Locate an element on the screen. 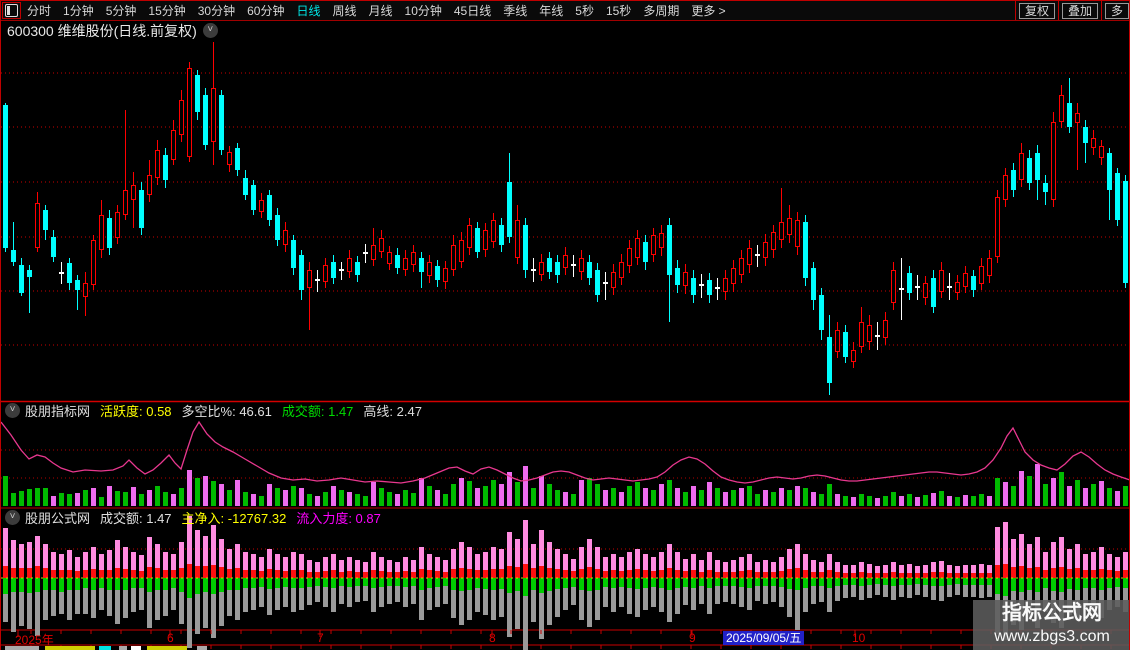  watermark-title: 指标公式网 is located at coordinates (1052, 613).